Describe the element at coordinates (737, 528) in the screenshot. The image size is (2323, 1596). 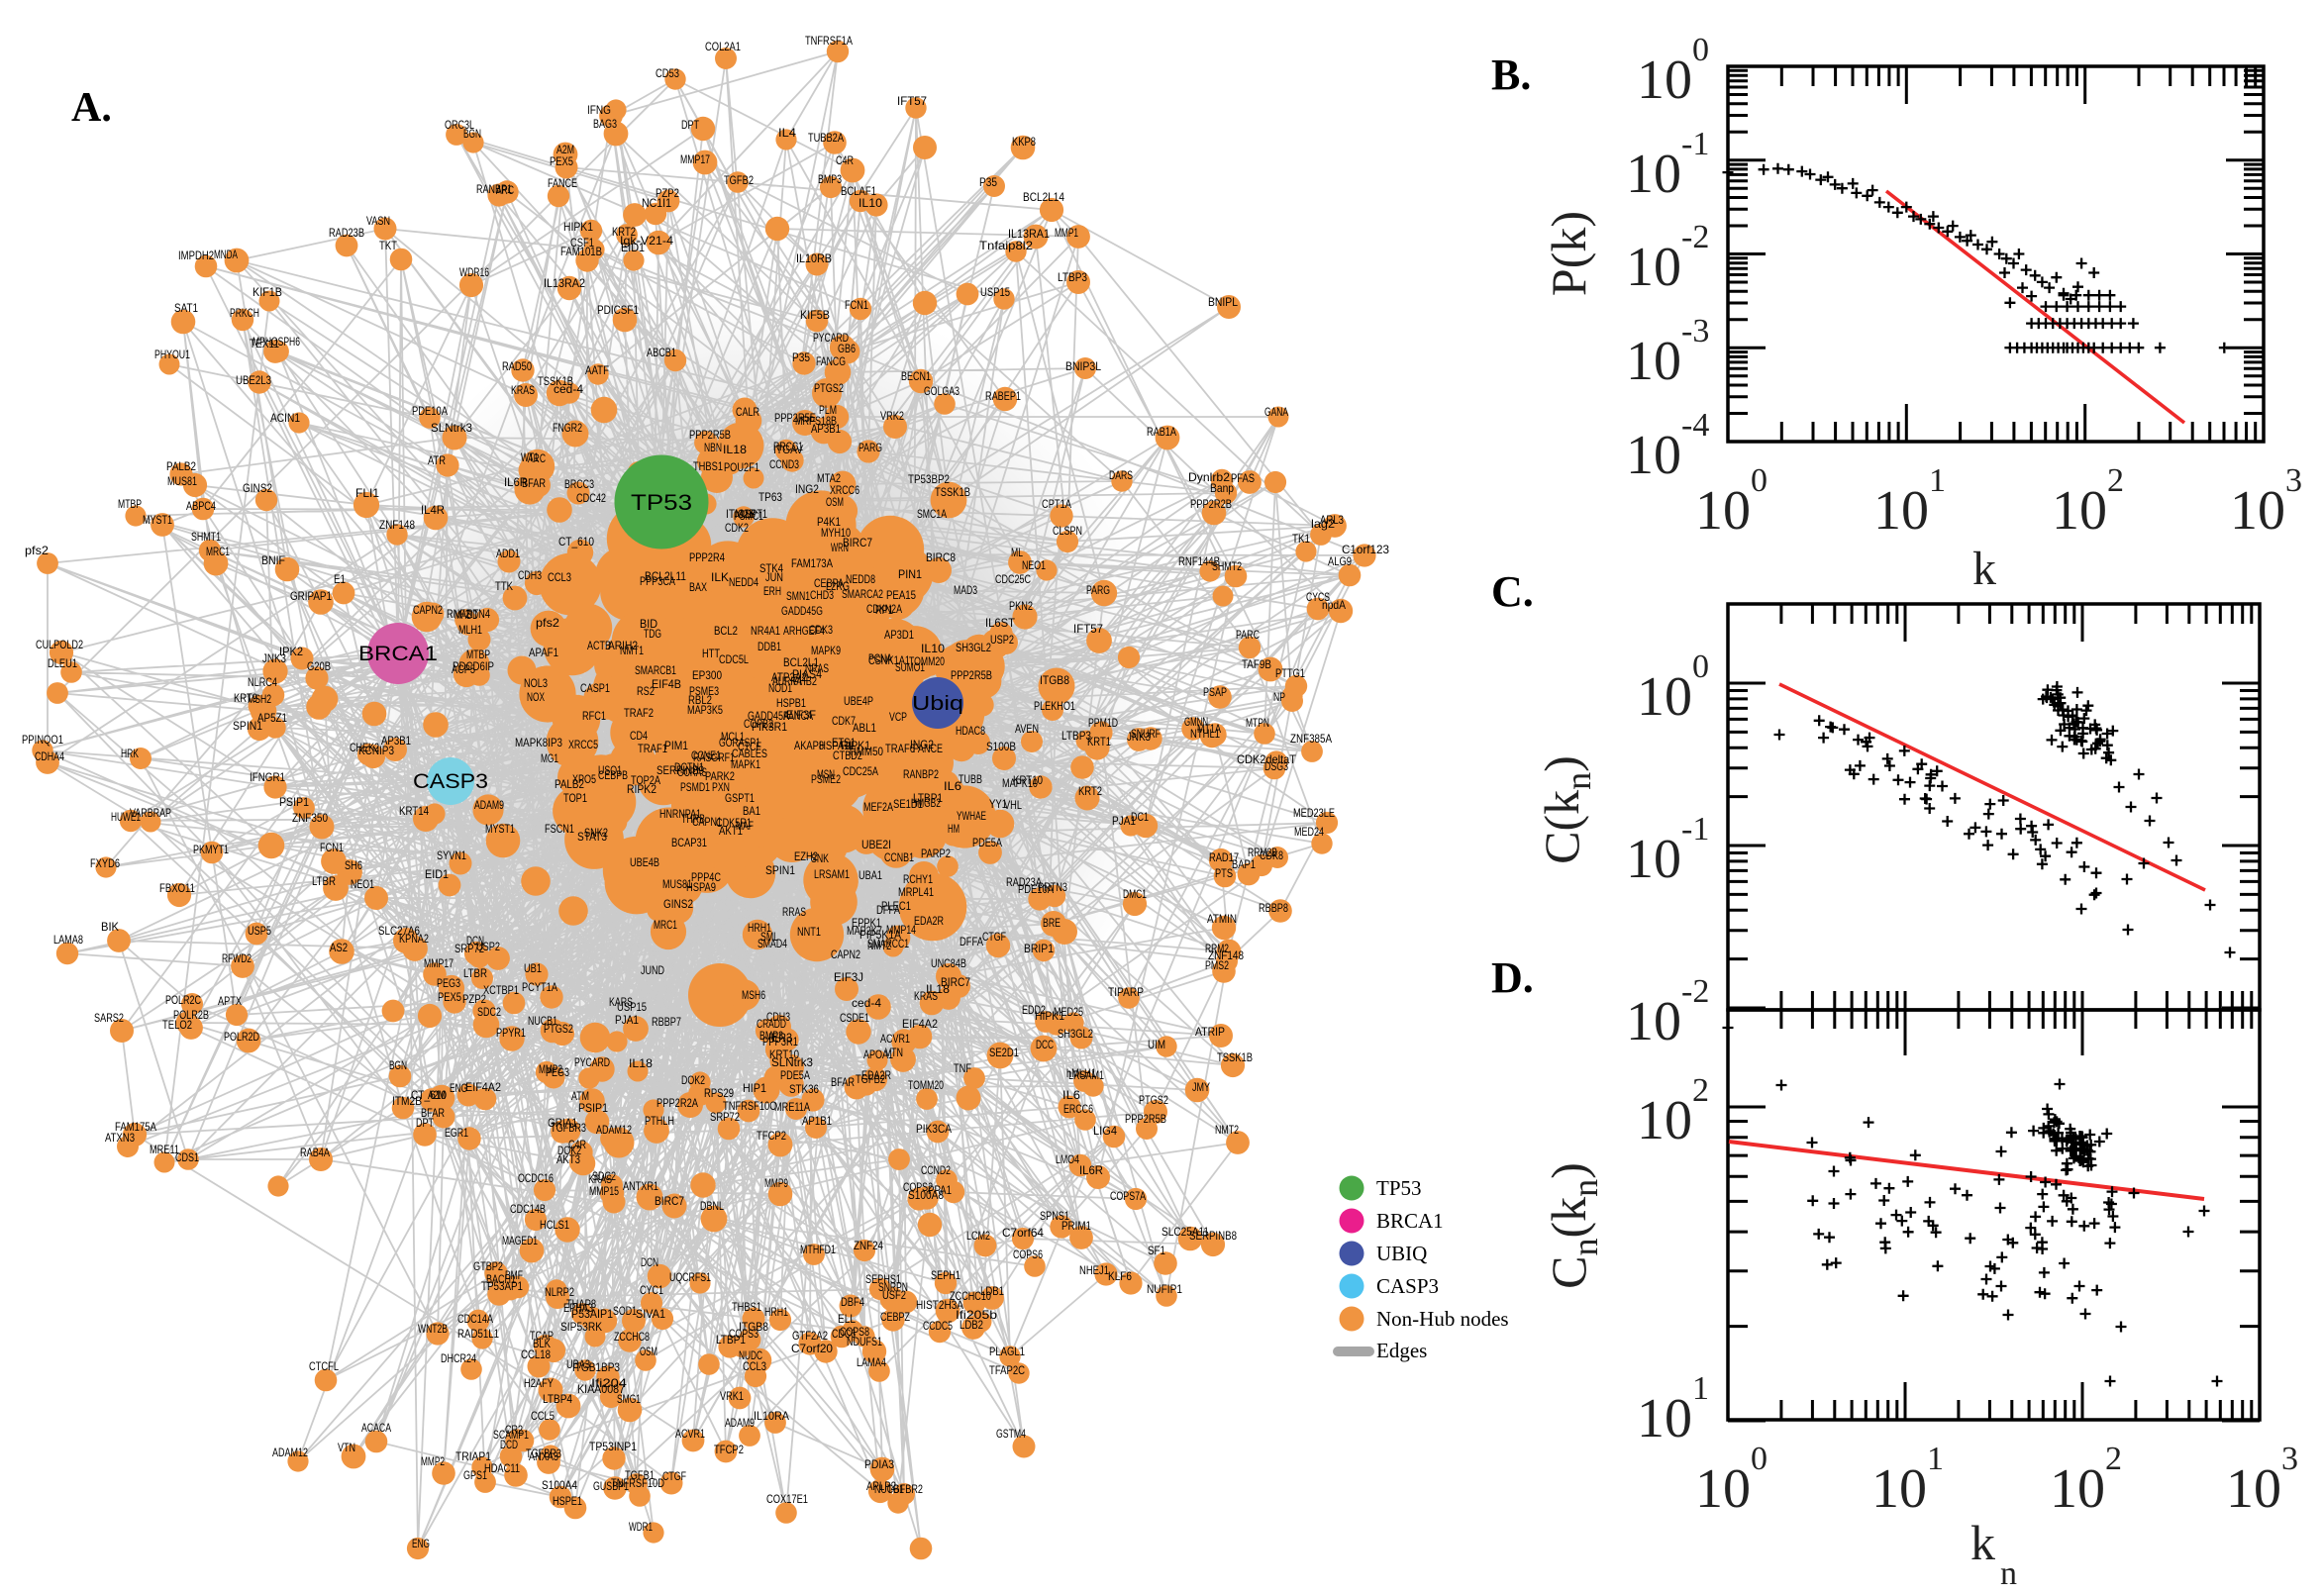
I see `svg-text: CDK2` at that location.